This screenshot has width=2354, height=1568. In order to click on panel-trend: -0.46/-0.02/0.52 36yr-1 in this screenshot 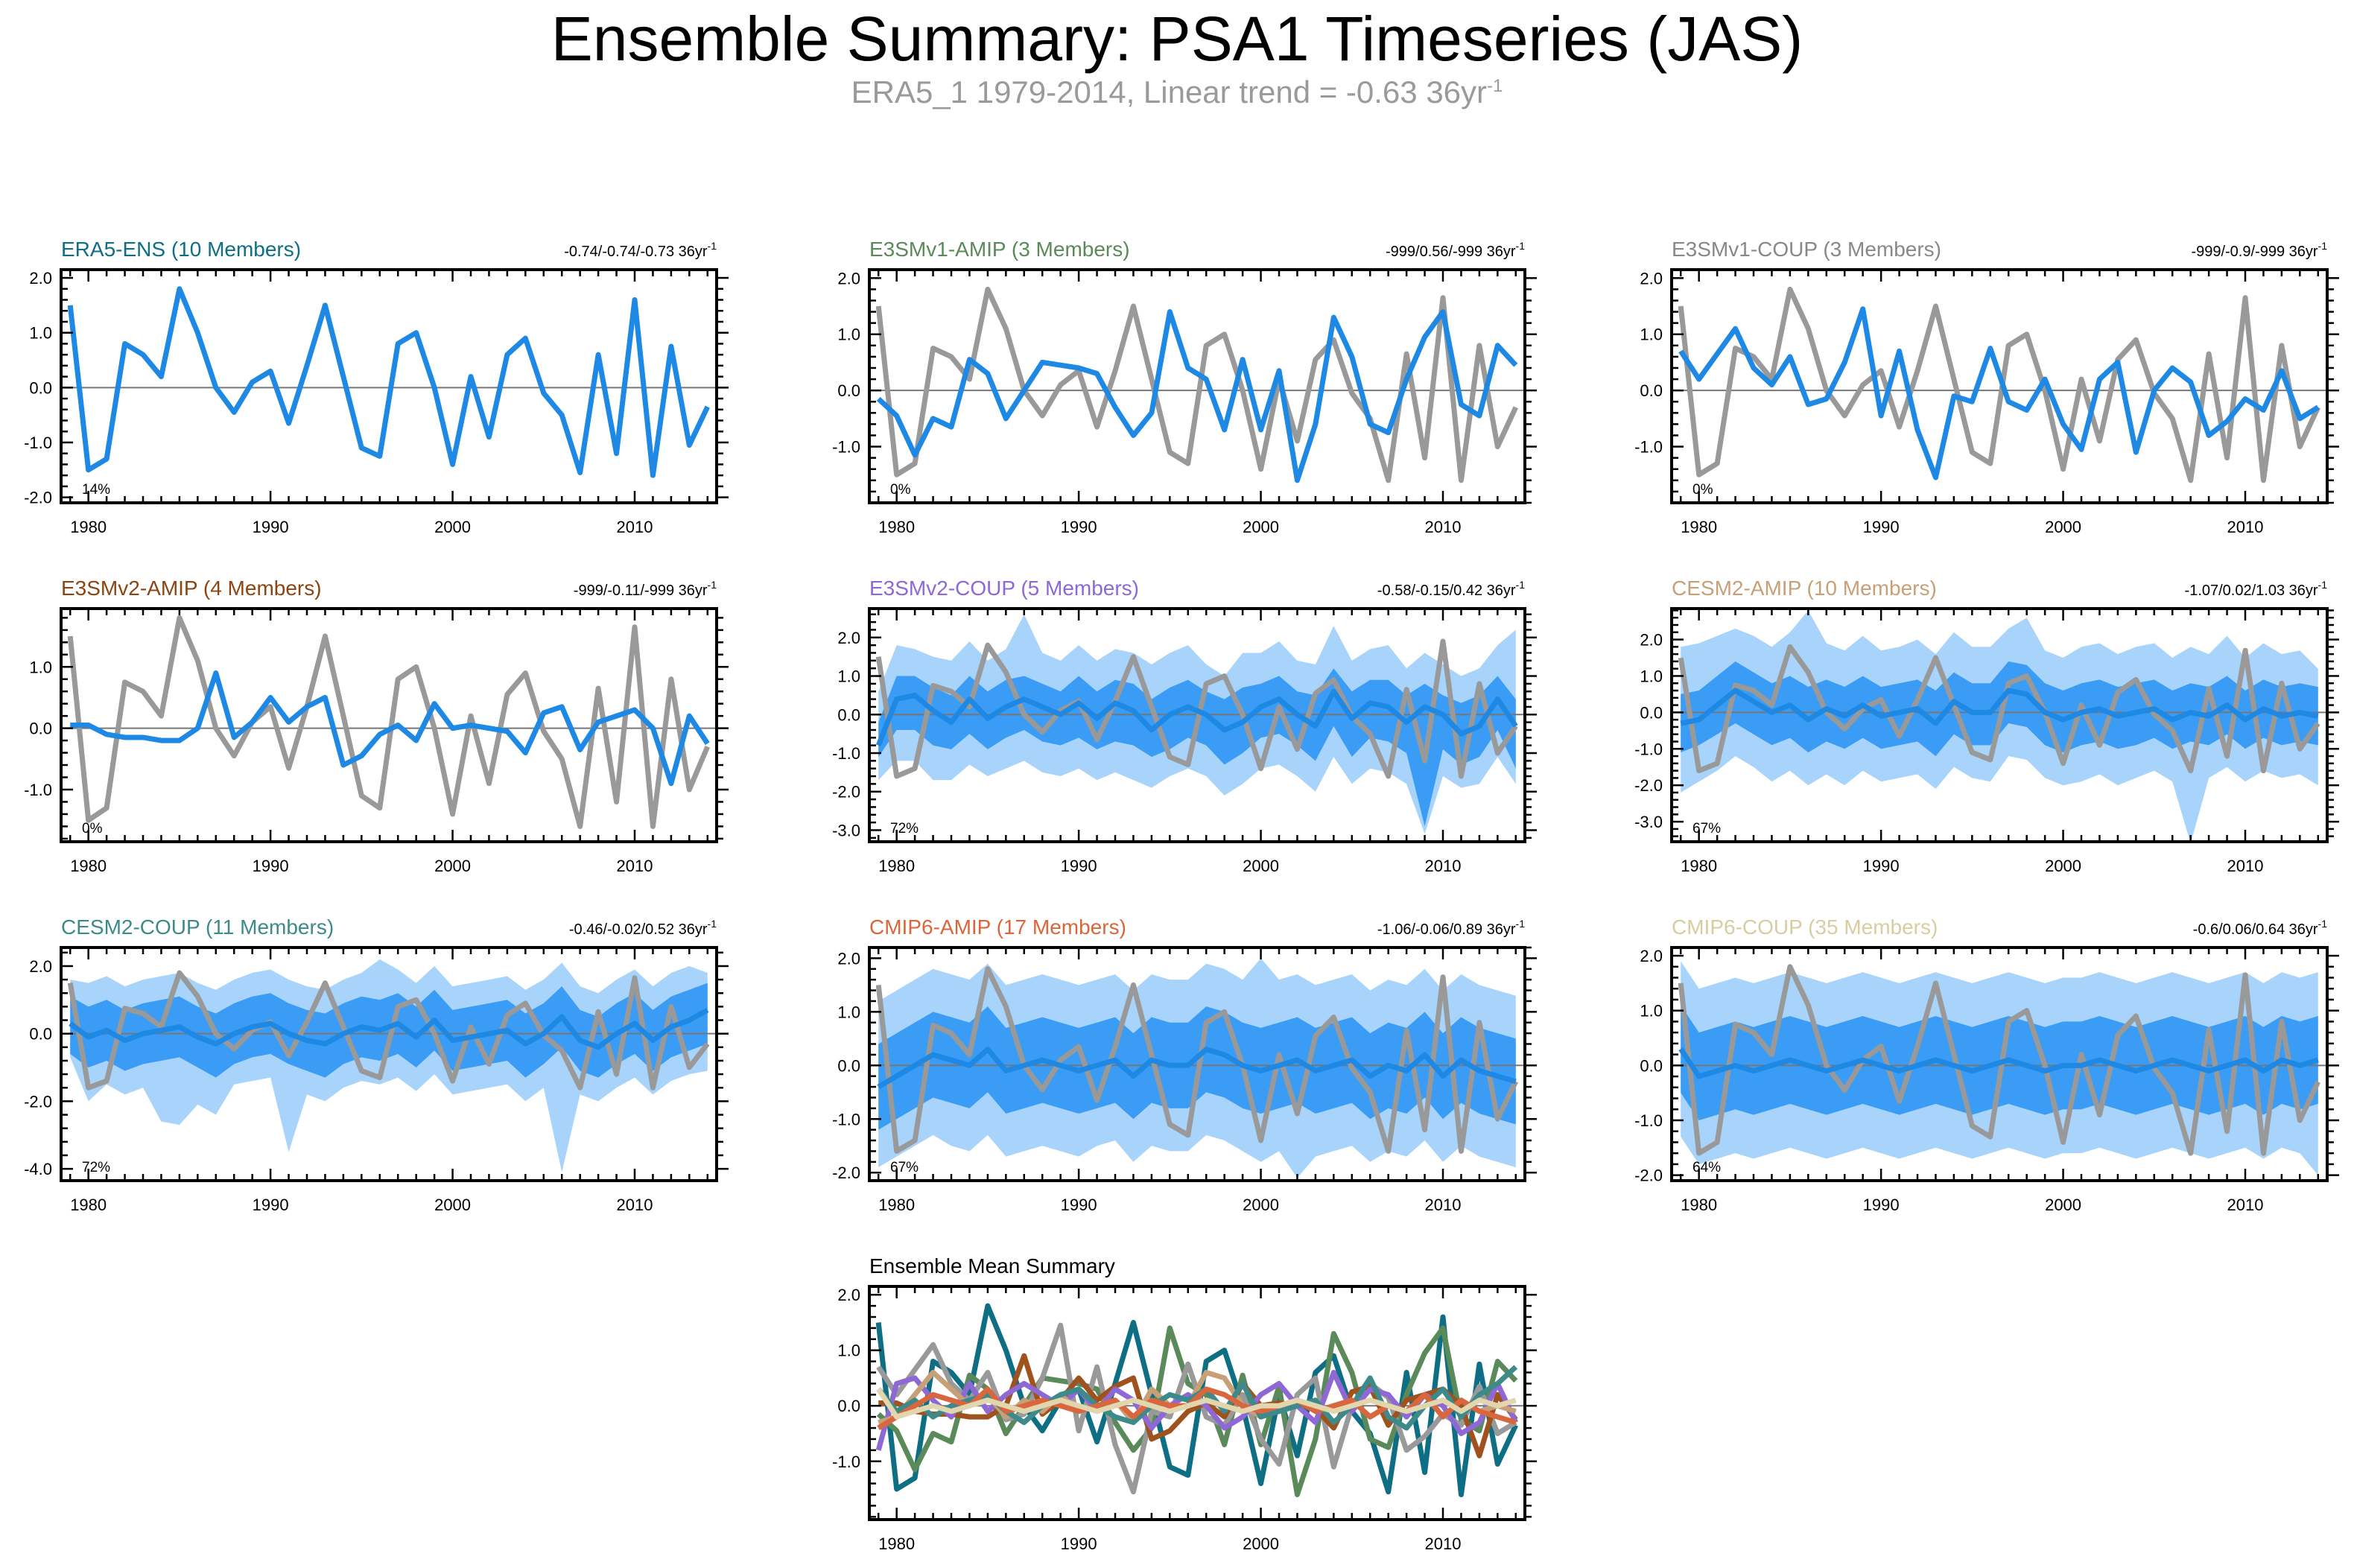, I will do `click(643, 928)`.